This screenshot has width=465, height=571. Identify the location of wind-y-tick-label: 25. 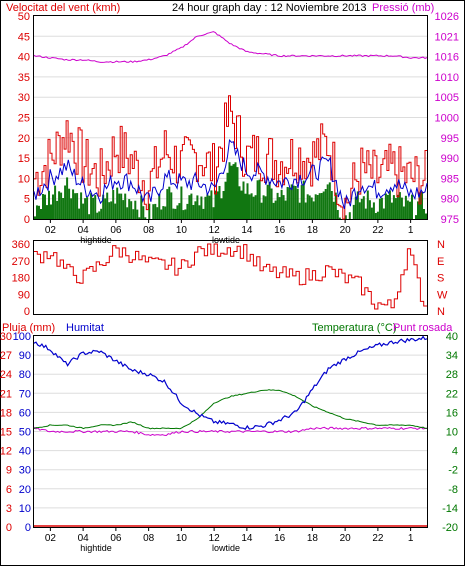
(24, 119).